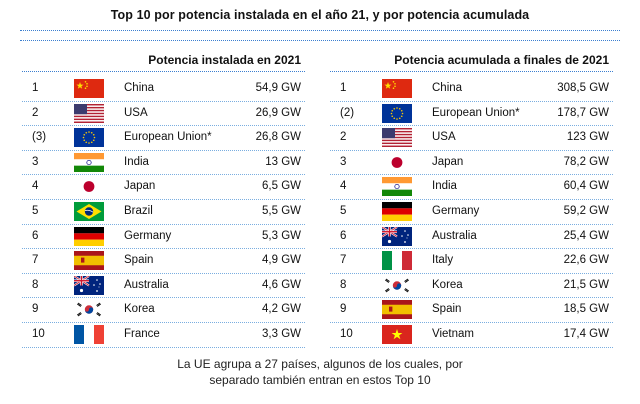  I want to click on country-name: Germany, so click(456, 210).